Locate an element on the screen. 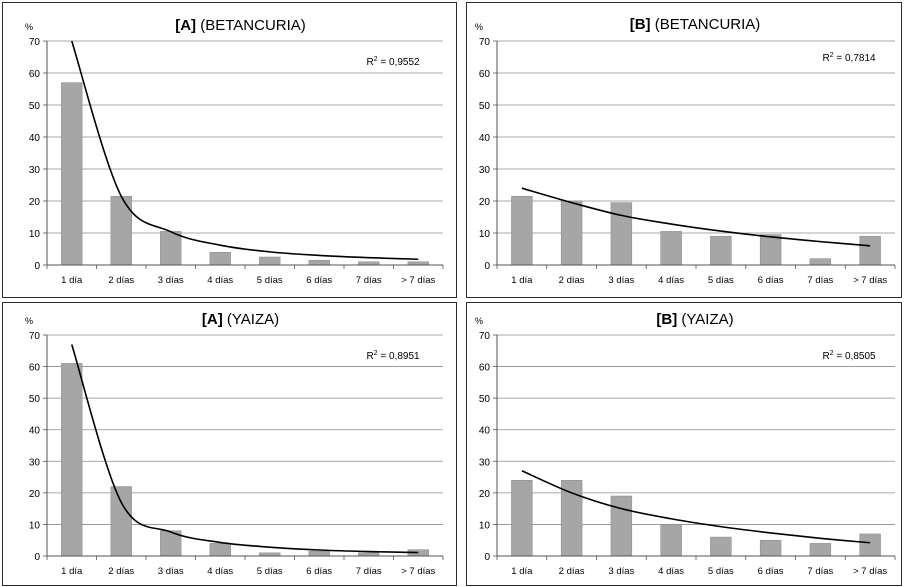  r-squared-label: R2 = 0,9552 is located at coordinates (393, 62).